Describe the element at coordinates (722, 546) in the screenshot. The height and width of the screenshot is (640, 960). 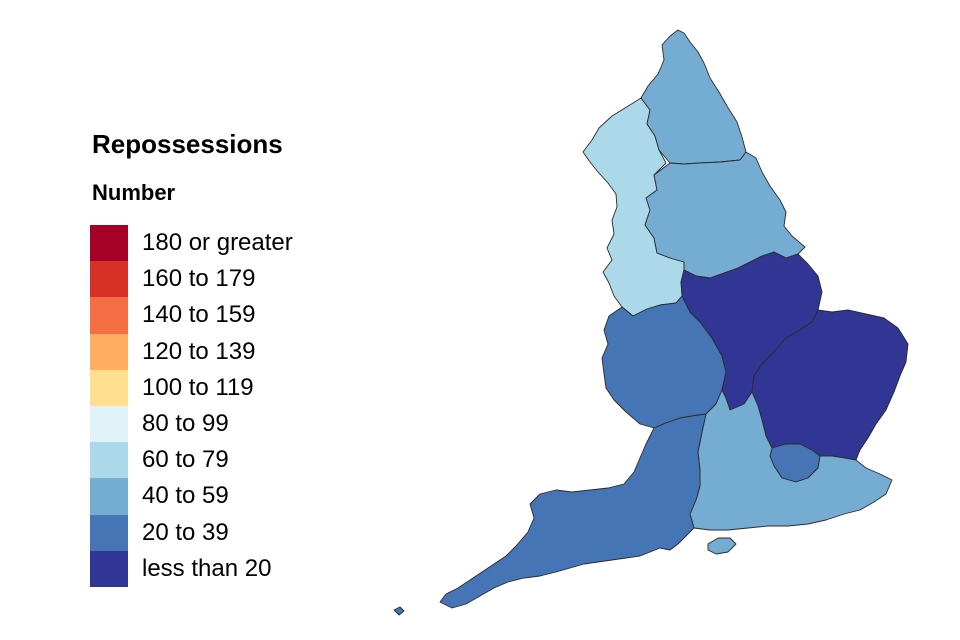
I see `region-south-east-isle-of-wight` at that location.